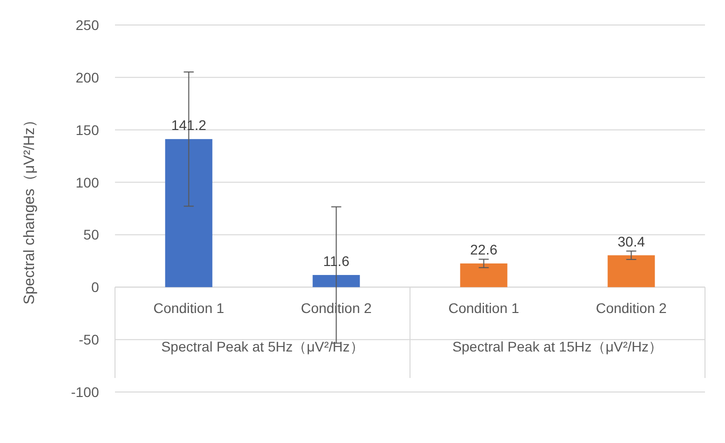 This screenshot has height=443, width=725. I want to click on y-tick-label: 250, so click(88, 25).